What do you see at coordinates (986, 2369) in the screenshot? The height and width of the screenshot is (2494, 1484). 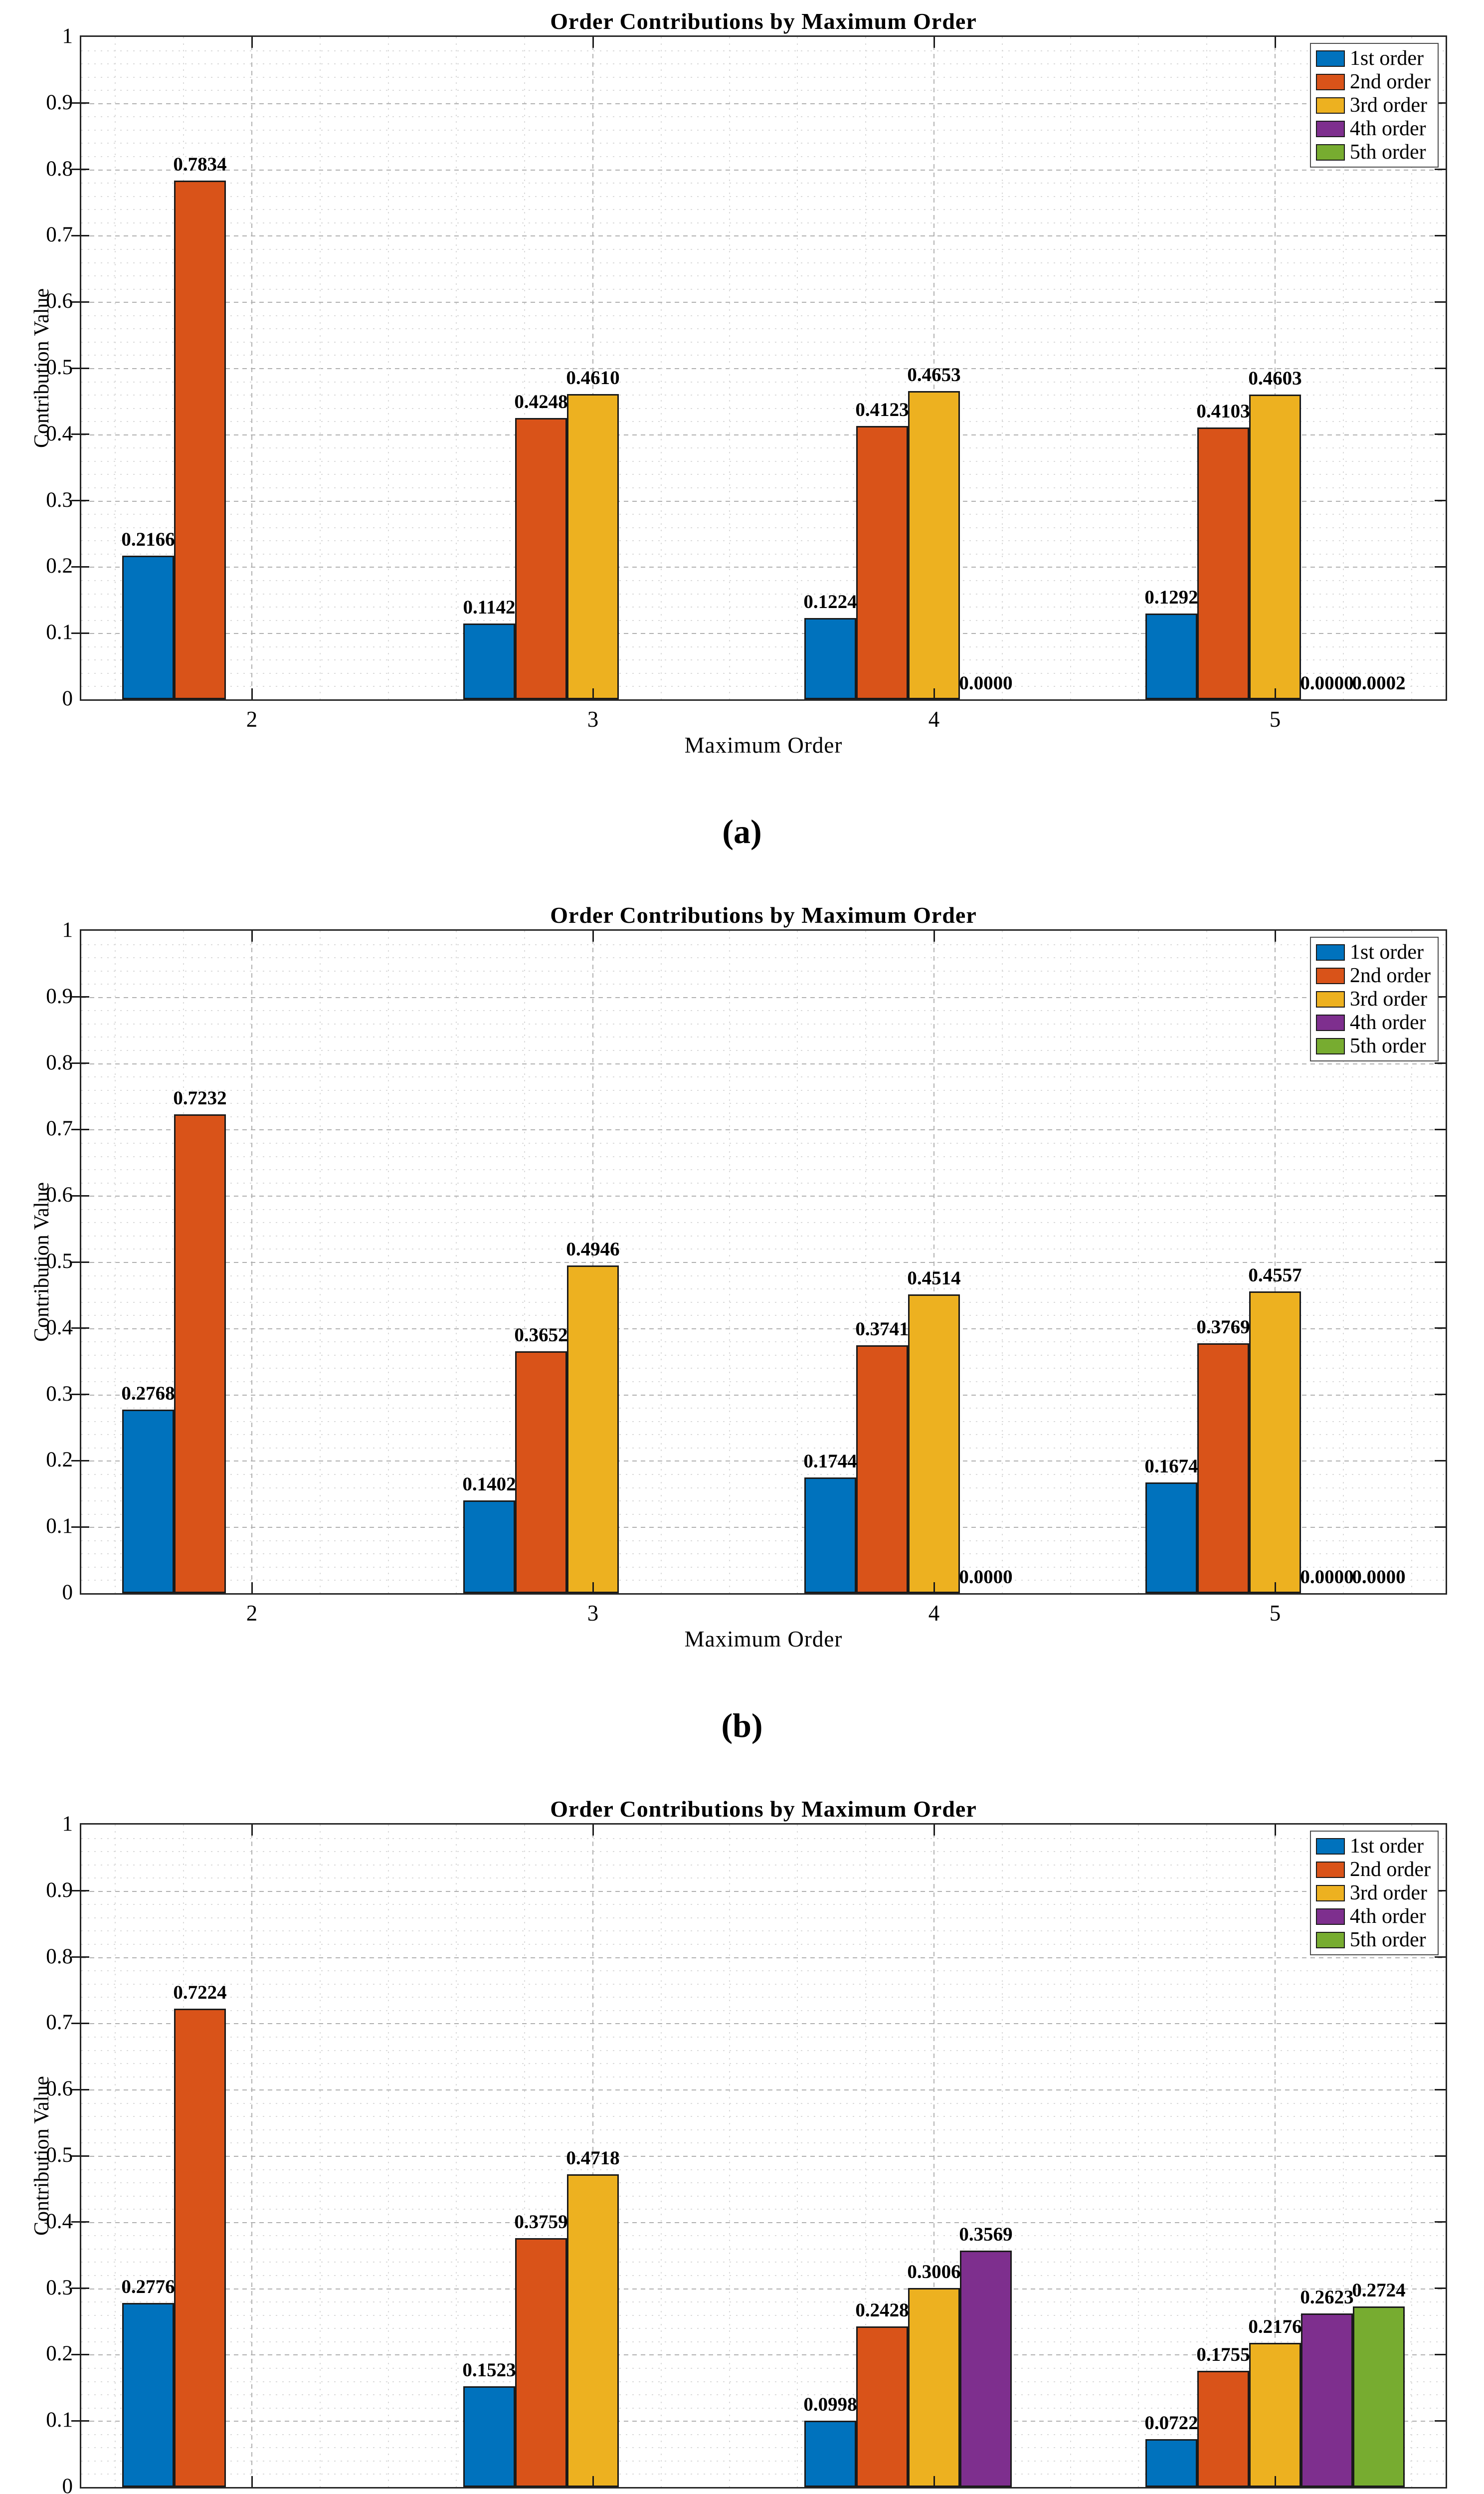 I see `bar-4th-order-x4` at bounding box center [986, 2369].